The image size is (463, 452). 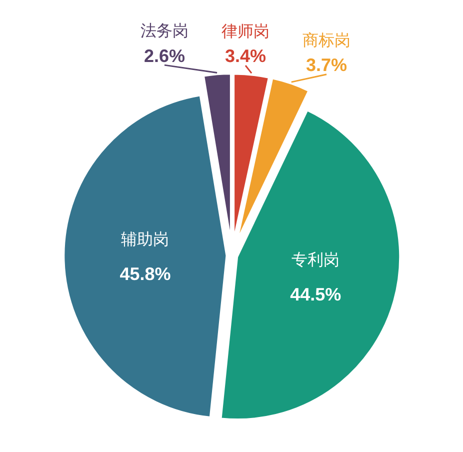 I want to click on slice-label: 辅助岗, so click(x=145, y=239).